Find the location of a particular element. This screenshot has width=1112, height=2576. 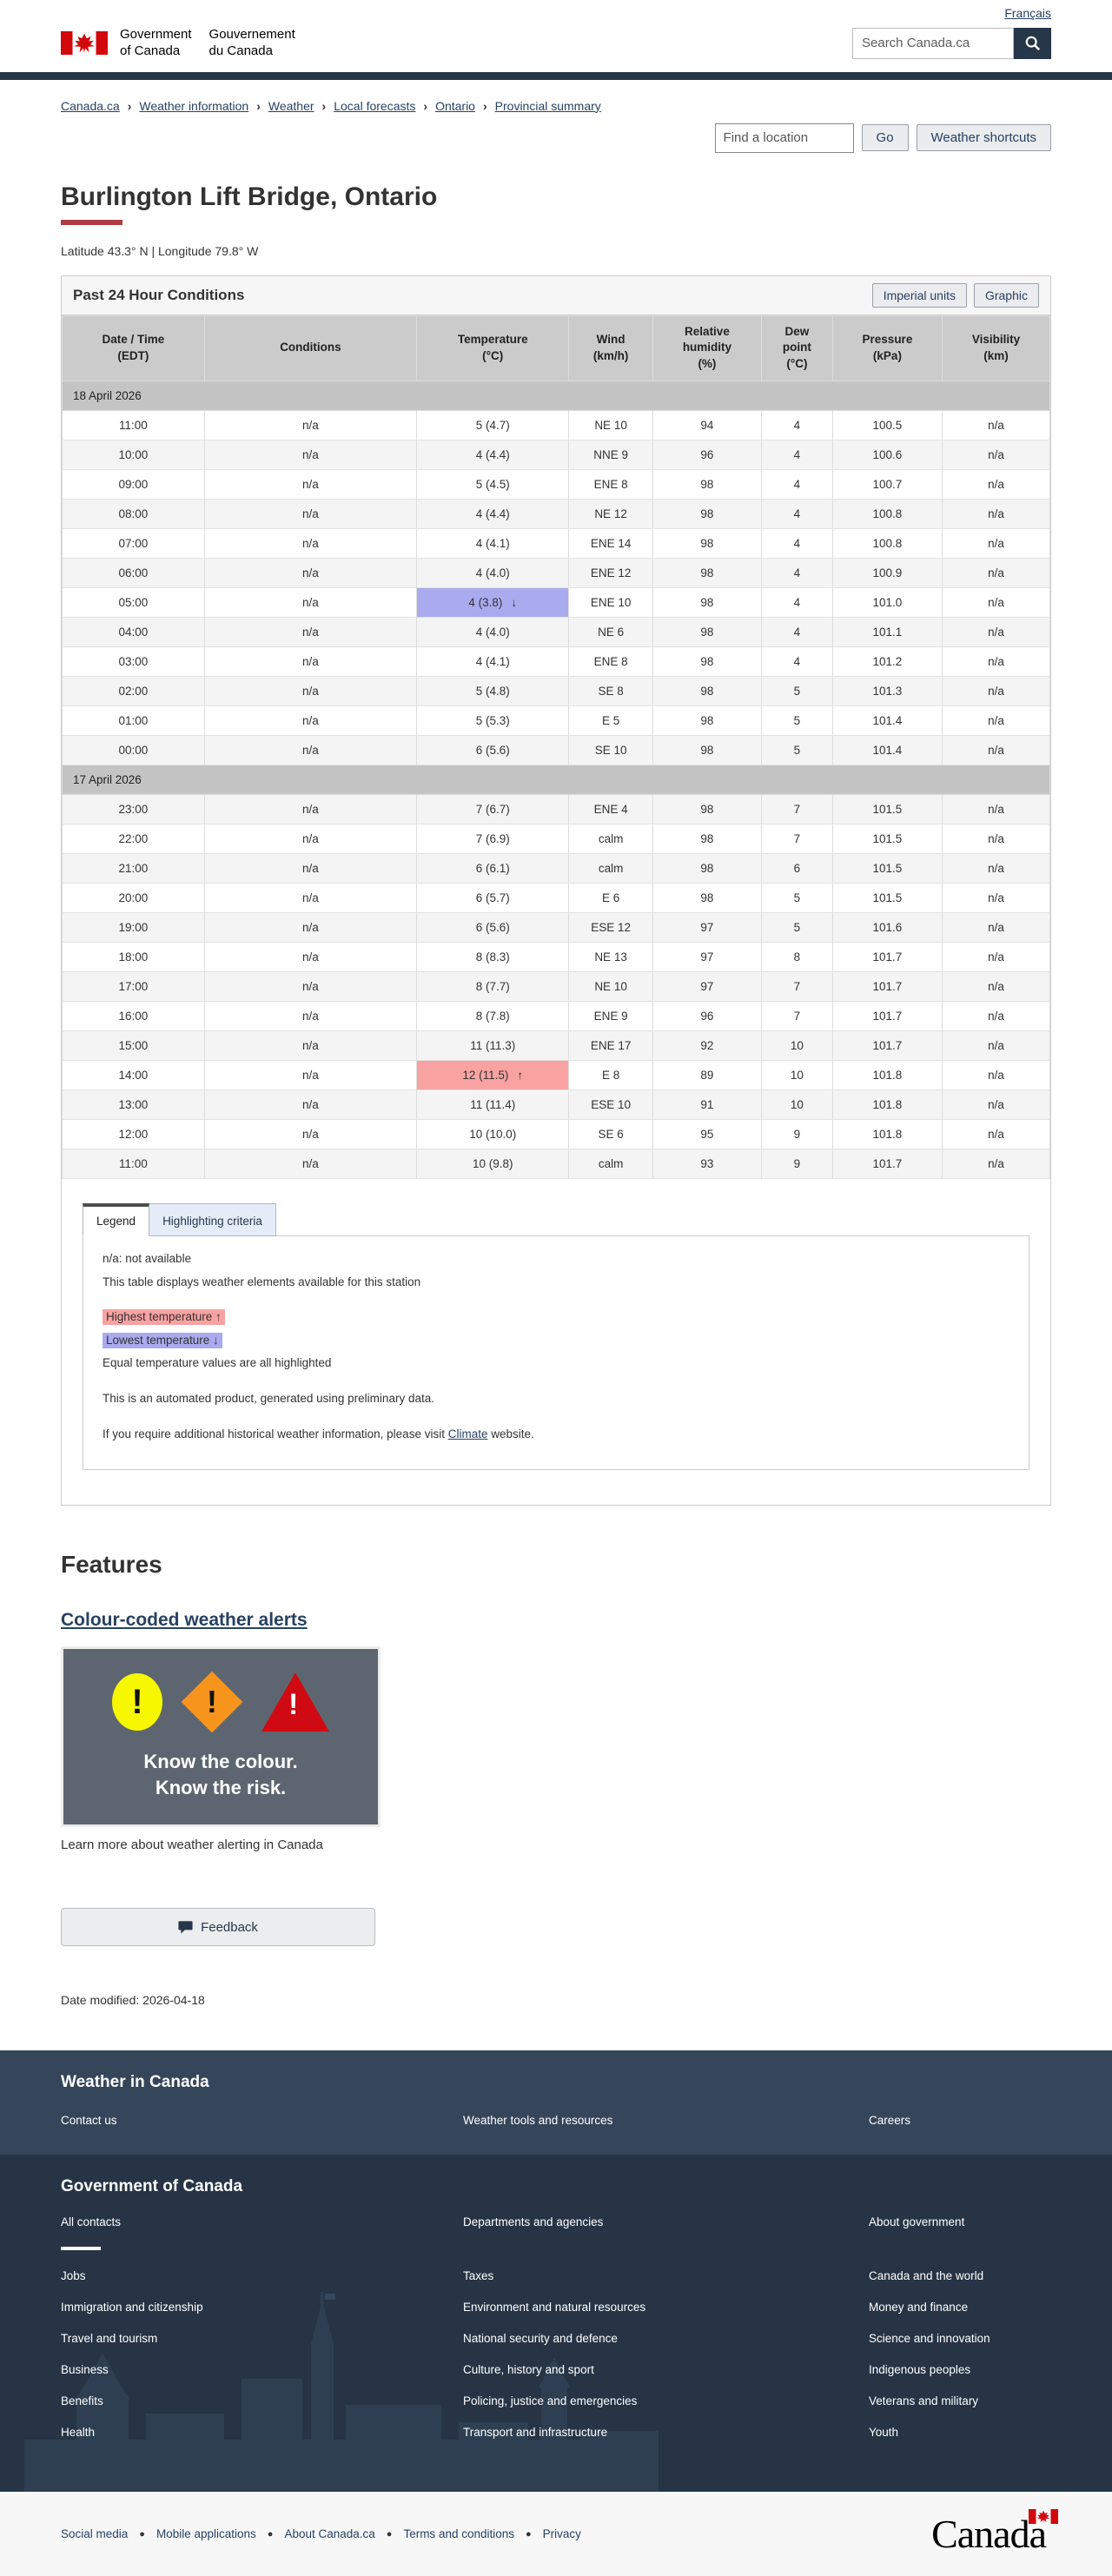

speech-bubble-icon is located at coordinates (185, 1927).